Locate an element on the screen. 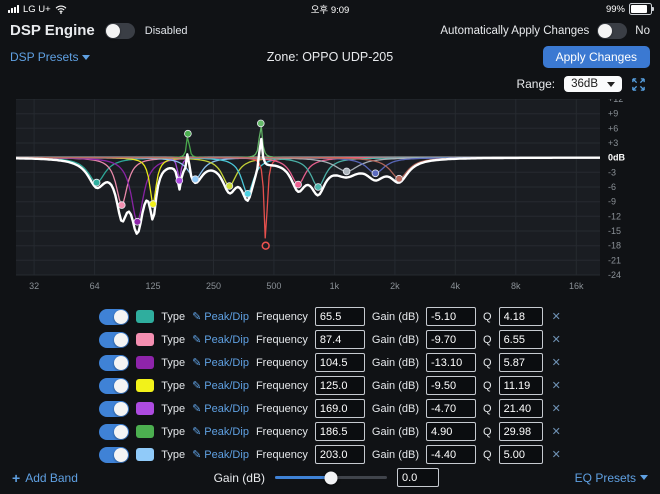 This screenshot has height=494, width=660. svg-text: +9 is located at coordinates (613, 114).